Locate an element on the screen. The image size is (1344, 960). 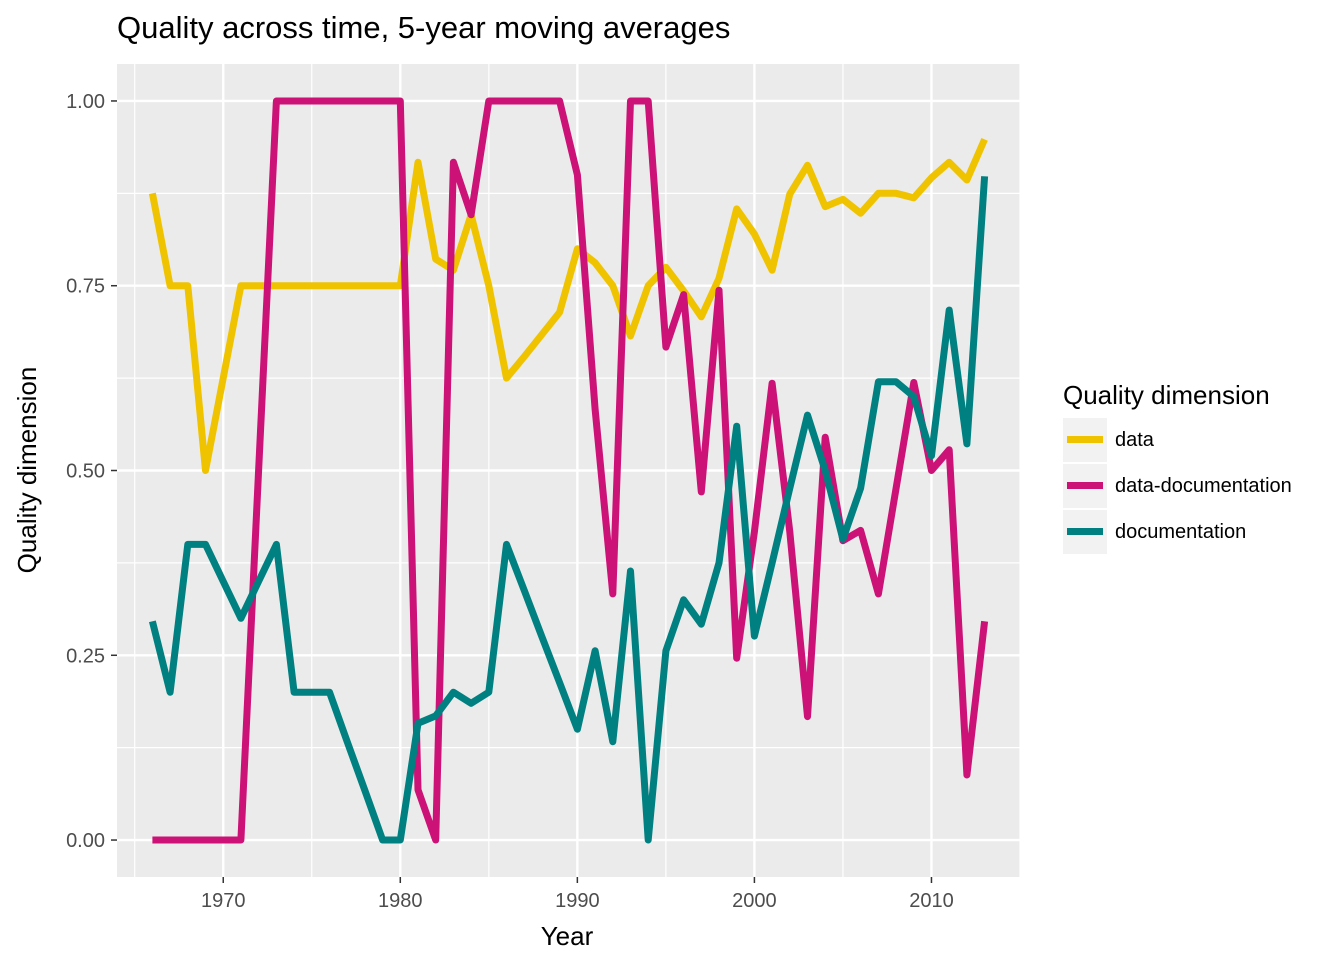
legend-key-data is located at coordinates (1085, 440).